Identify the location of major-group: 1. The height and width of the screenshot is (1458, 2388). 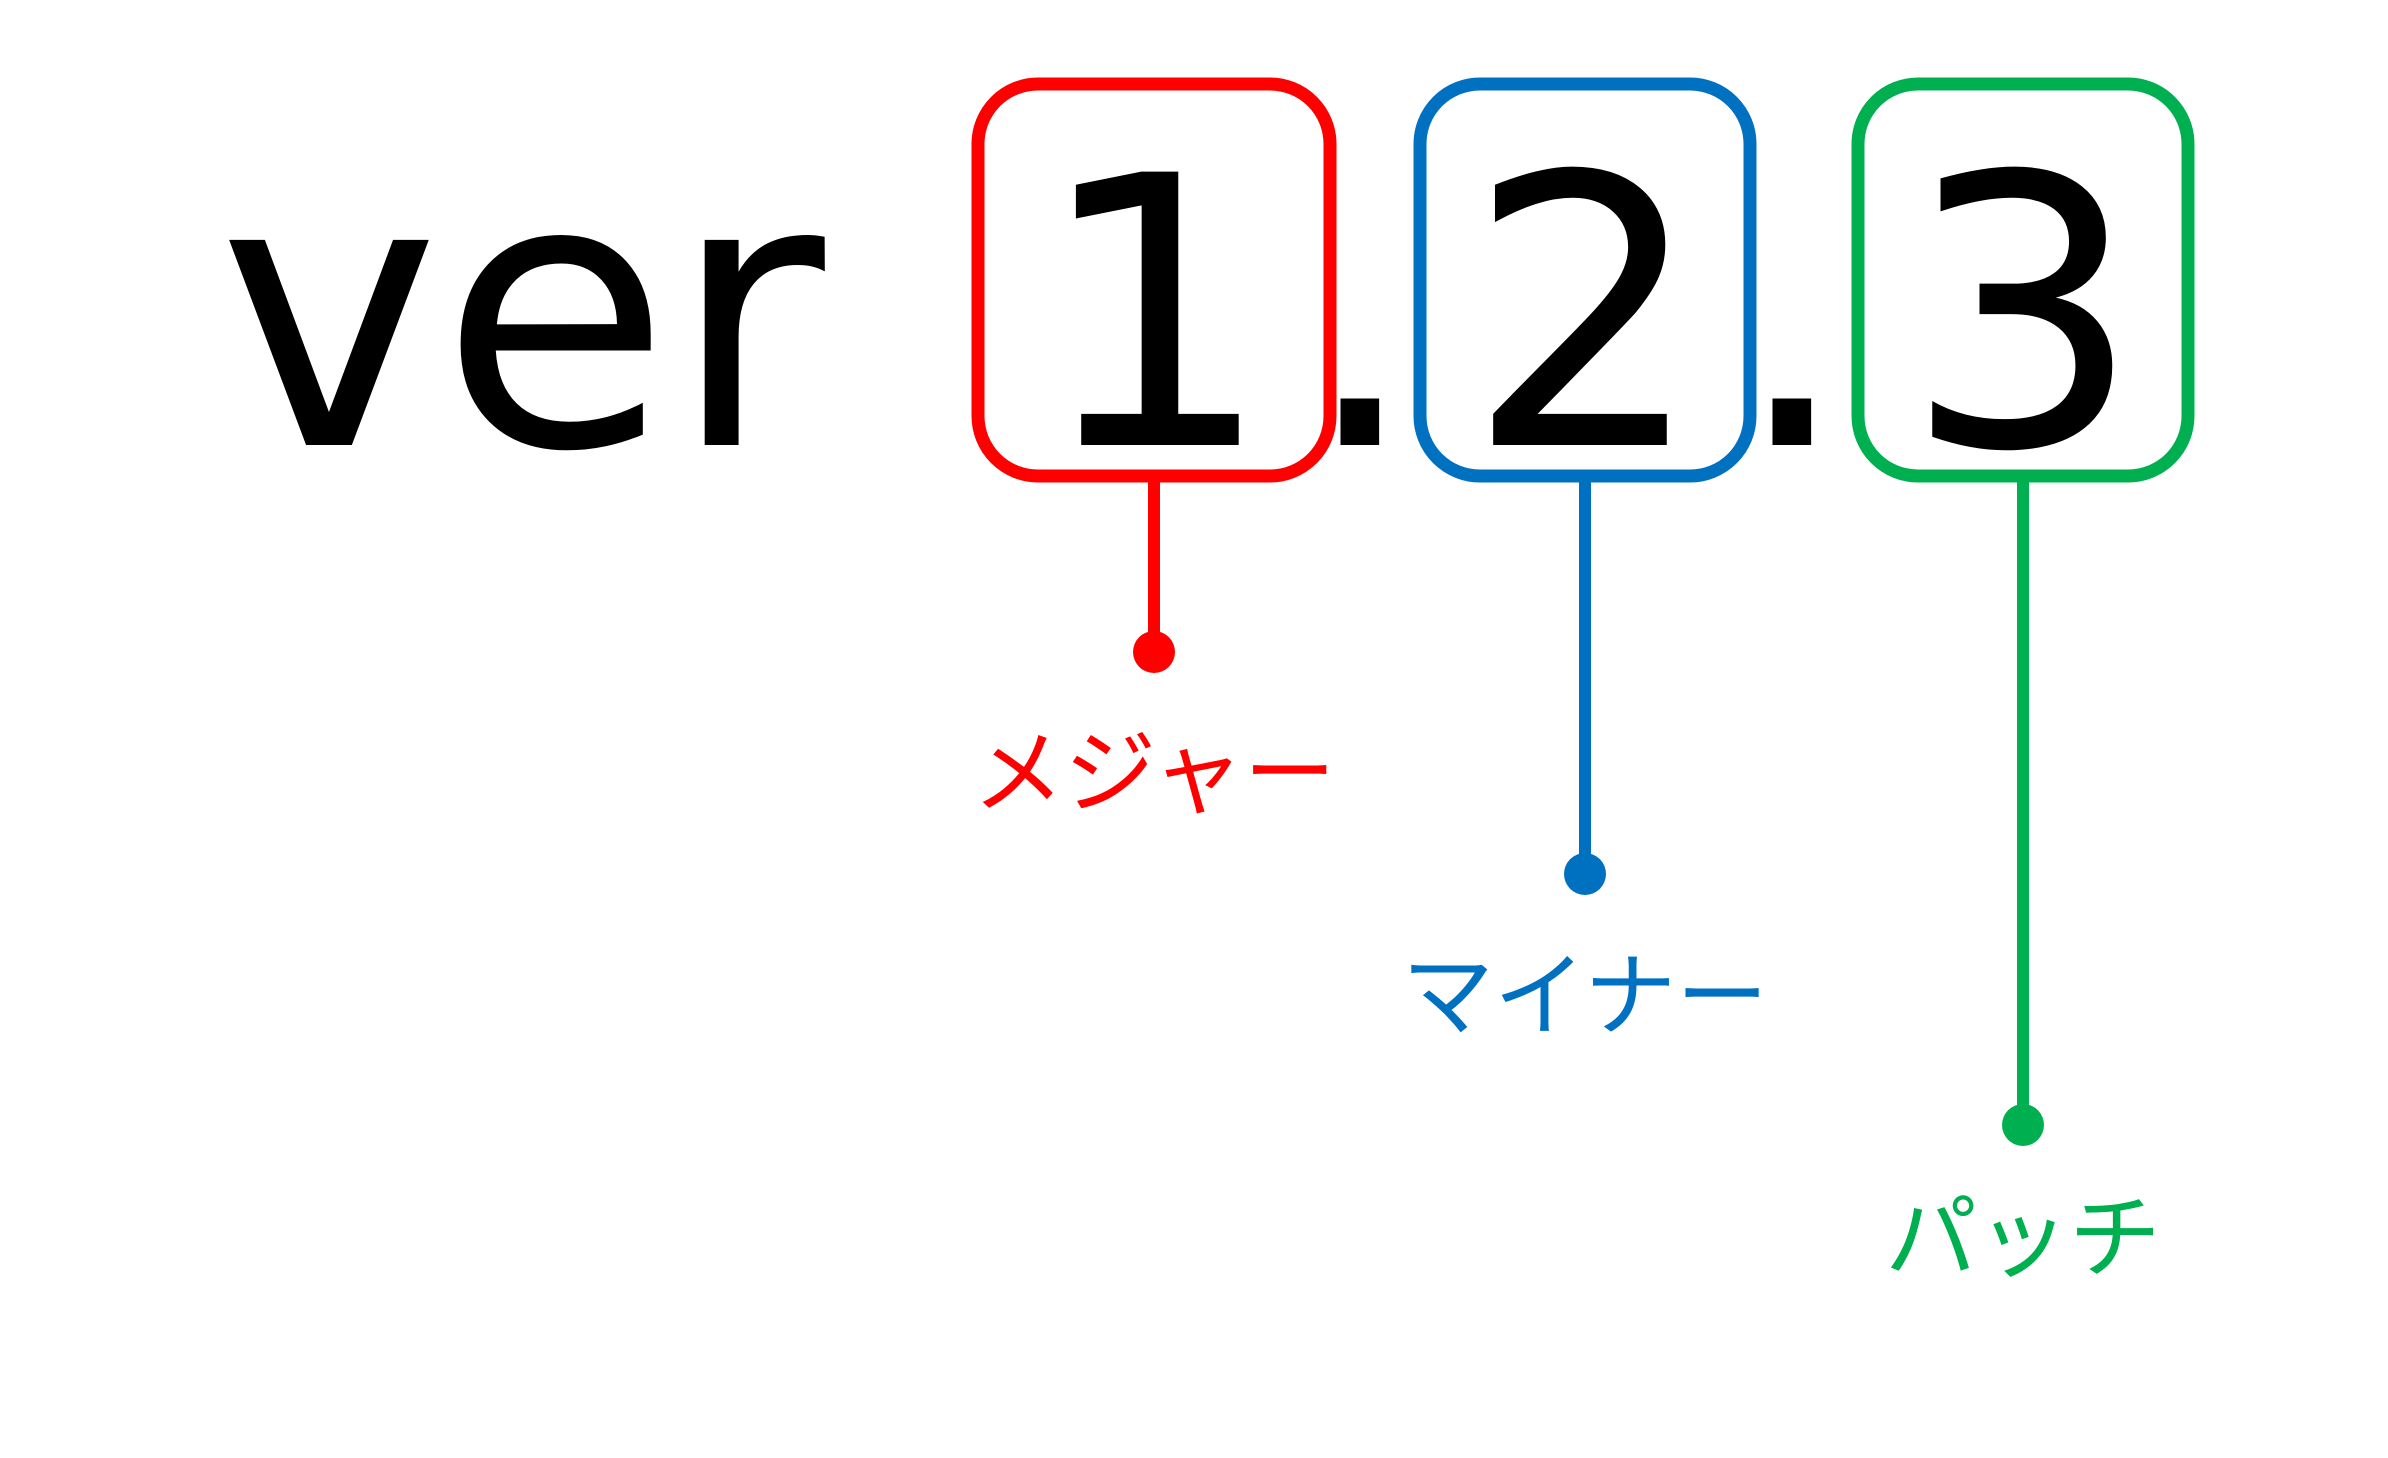
(1154, 305).